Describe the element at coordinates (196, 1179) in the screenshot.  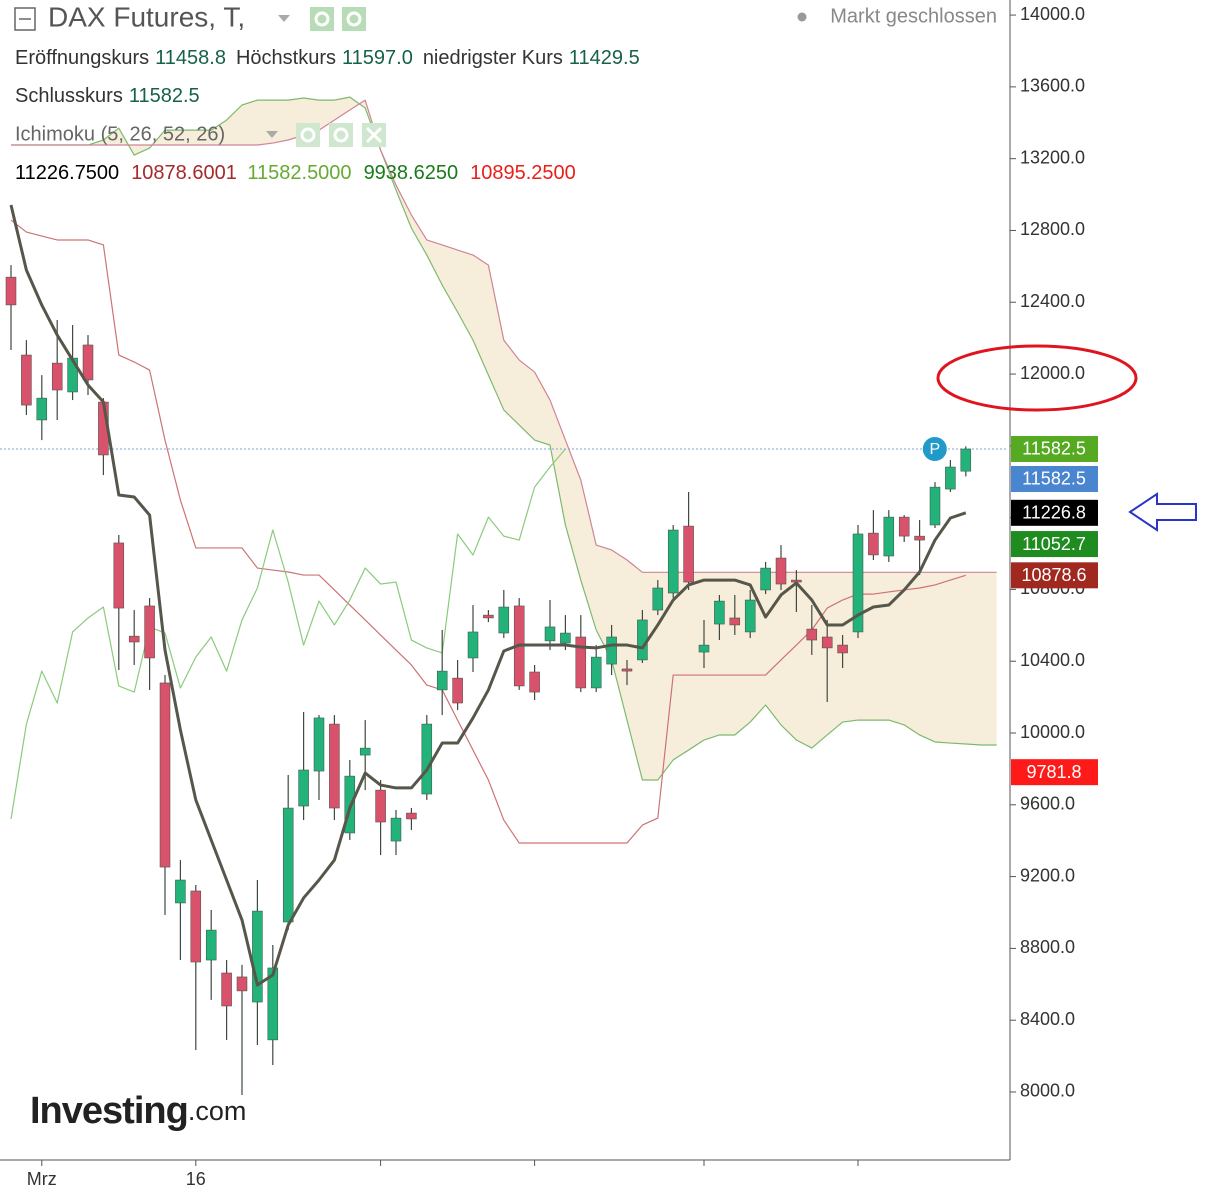
I see `x-tick-label: 16` at that location.